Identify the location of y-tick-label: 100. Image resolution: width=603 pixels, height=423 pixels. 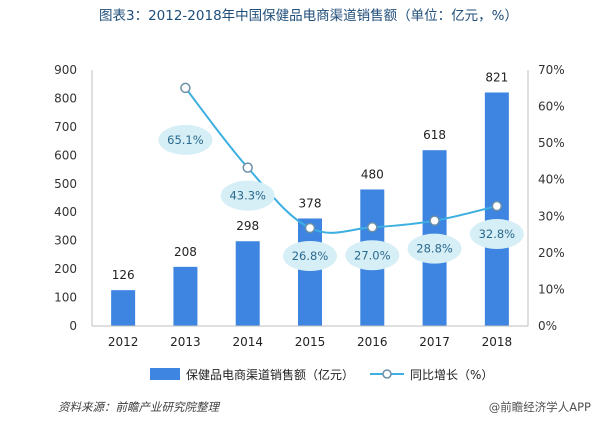
(65, 298).